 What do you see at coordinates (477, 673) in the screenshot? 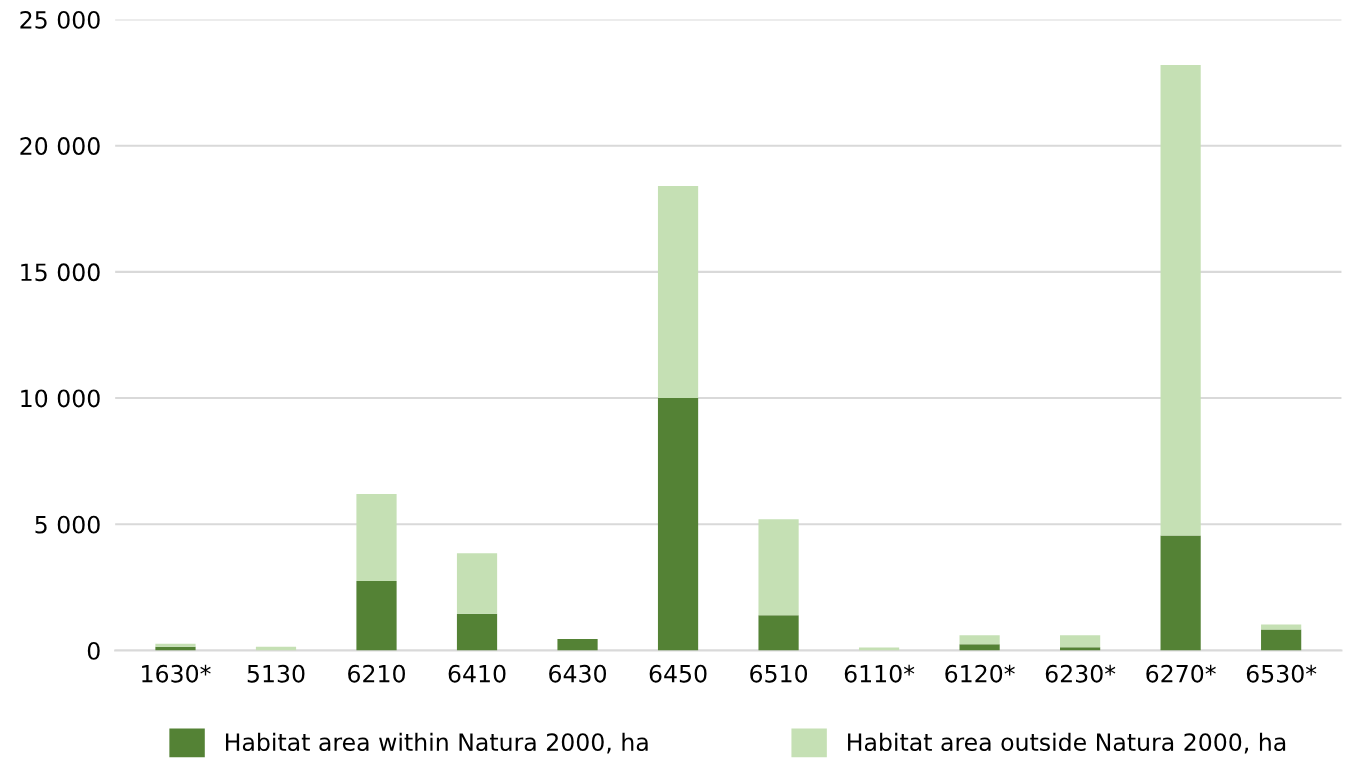
I see `x-tick-label: 6410` at bounding box center [477, 673].